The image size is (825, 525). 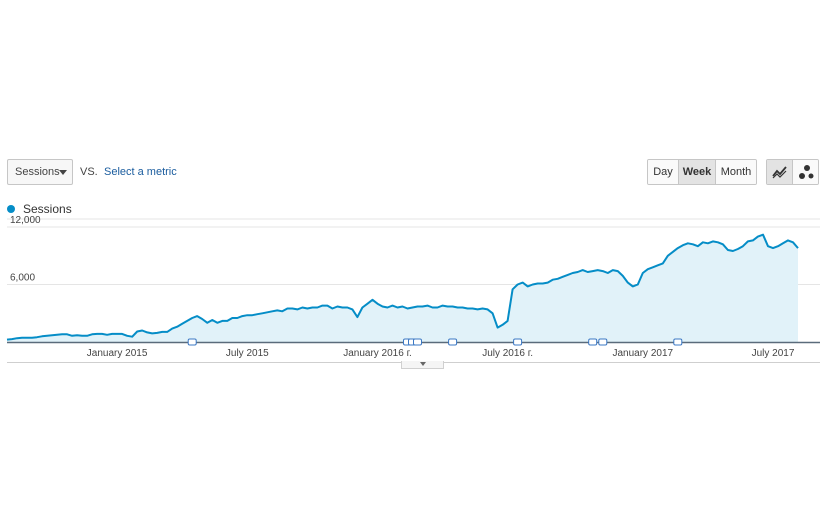 What do you see at coordinates (247, 353) in the screenshot?
I see `x-tick-label: July 2015` at bounding box center [247, 353].